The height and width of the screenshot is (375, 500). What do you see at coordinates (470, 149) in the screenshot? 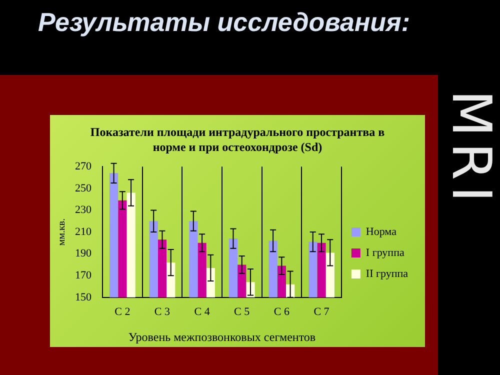
I see `text: MRI` at bounding box center [470, 149].